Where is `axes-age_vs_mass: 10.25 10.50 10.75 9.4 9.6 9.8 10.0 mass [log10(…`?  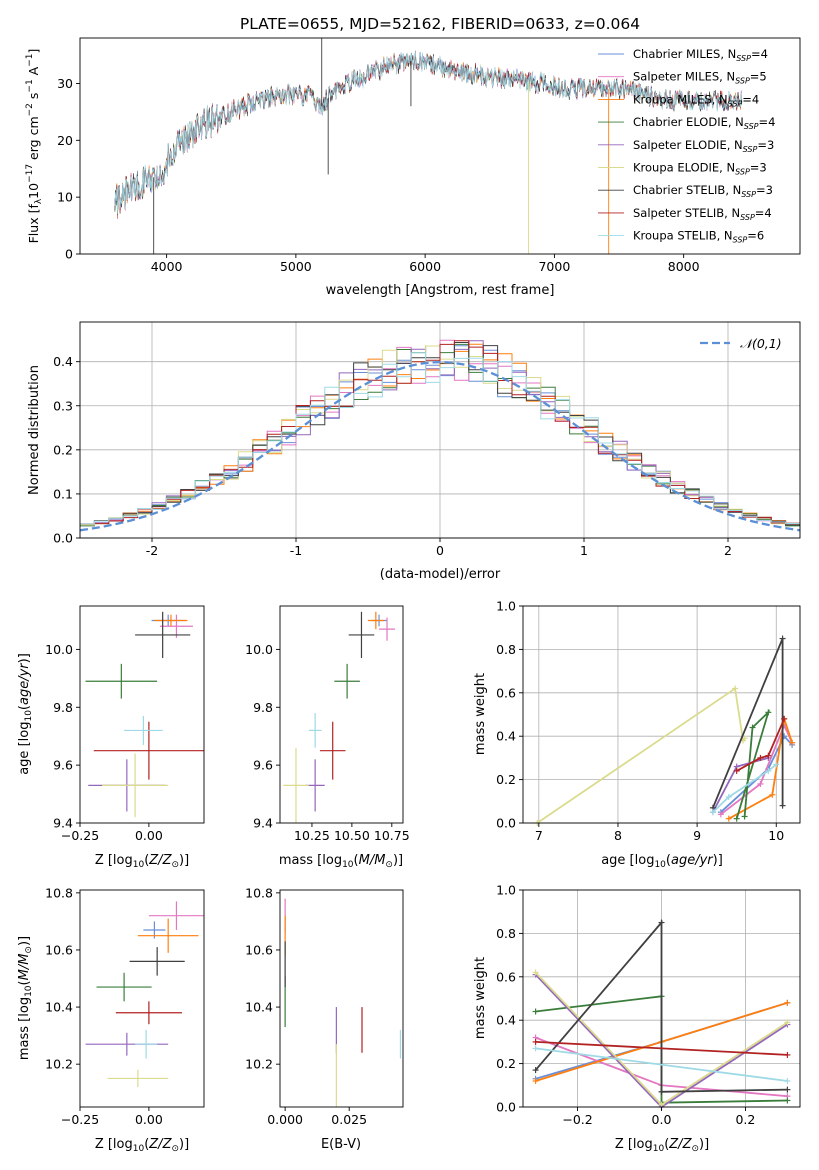 axes-age_vs_mass: 10.25 10.50 10.75 9.4 9.6 9.8 10.0 mass [log10(… is located at coordinates (327, 737).